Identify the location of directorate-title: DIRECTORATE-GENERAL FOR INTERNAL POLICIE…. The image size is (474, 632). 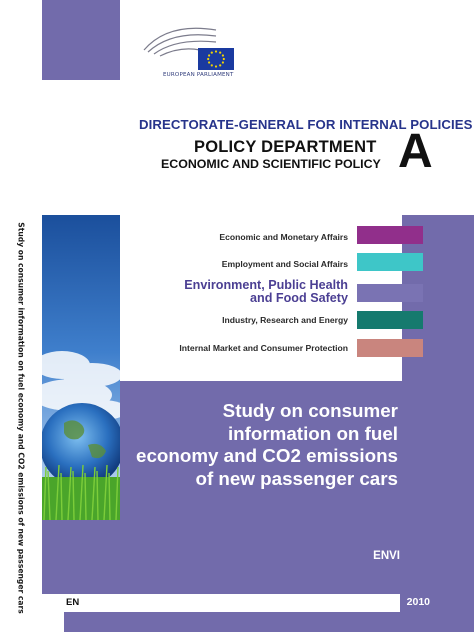
(306, 124).